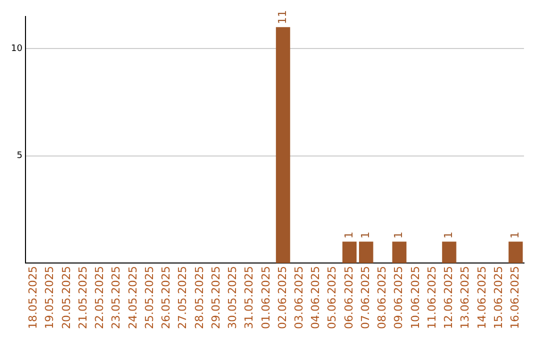 This screenshot has height=340, width=540. What do you see at coordinates (465, 298) in the screenshot?
I see `x-tick-label: 13.06.2025` at bounding box center [465, 298].